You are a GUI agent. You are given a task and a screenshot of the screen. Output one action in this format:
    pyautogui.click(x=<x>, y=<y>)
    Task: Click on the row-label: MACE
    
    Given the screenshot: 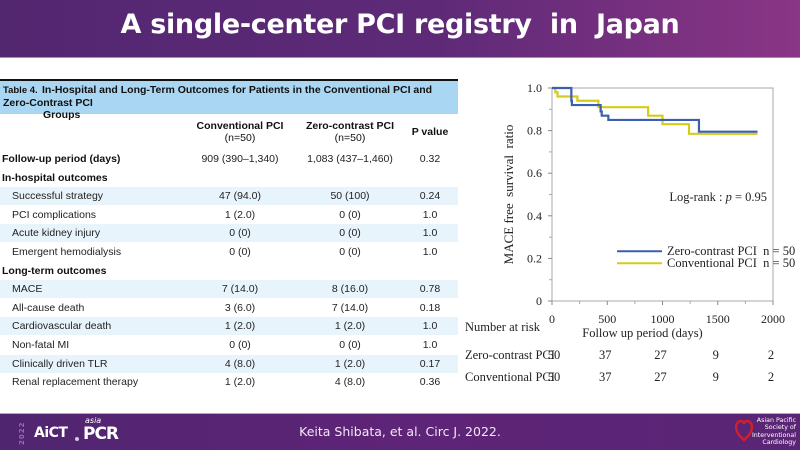 What is the action you would take?
    pyautogui.click(x=27, y=289)
    